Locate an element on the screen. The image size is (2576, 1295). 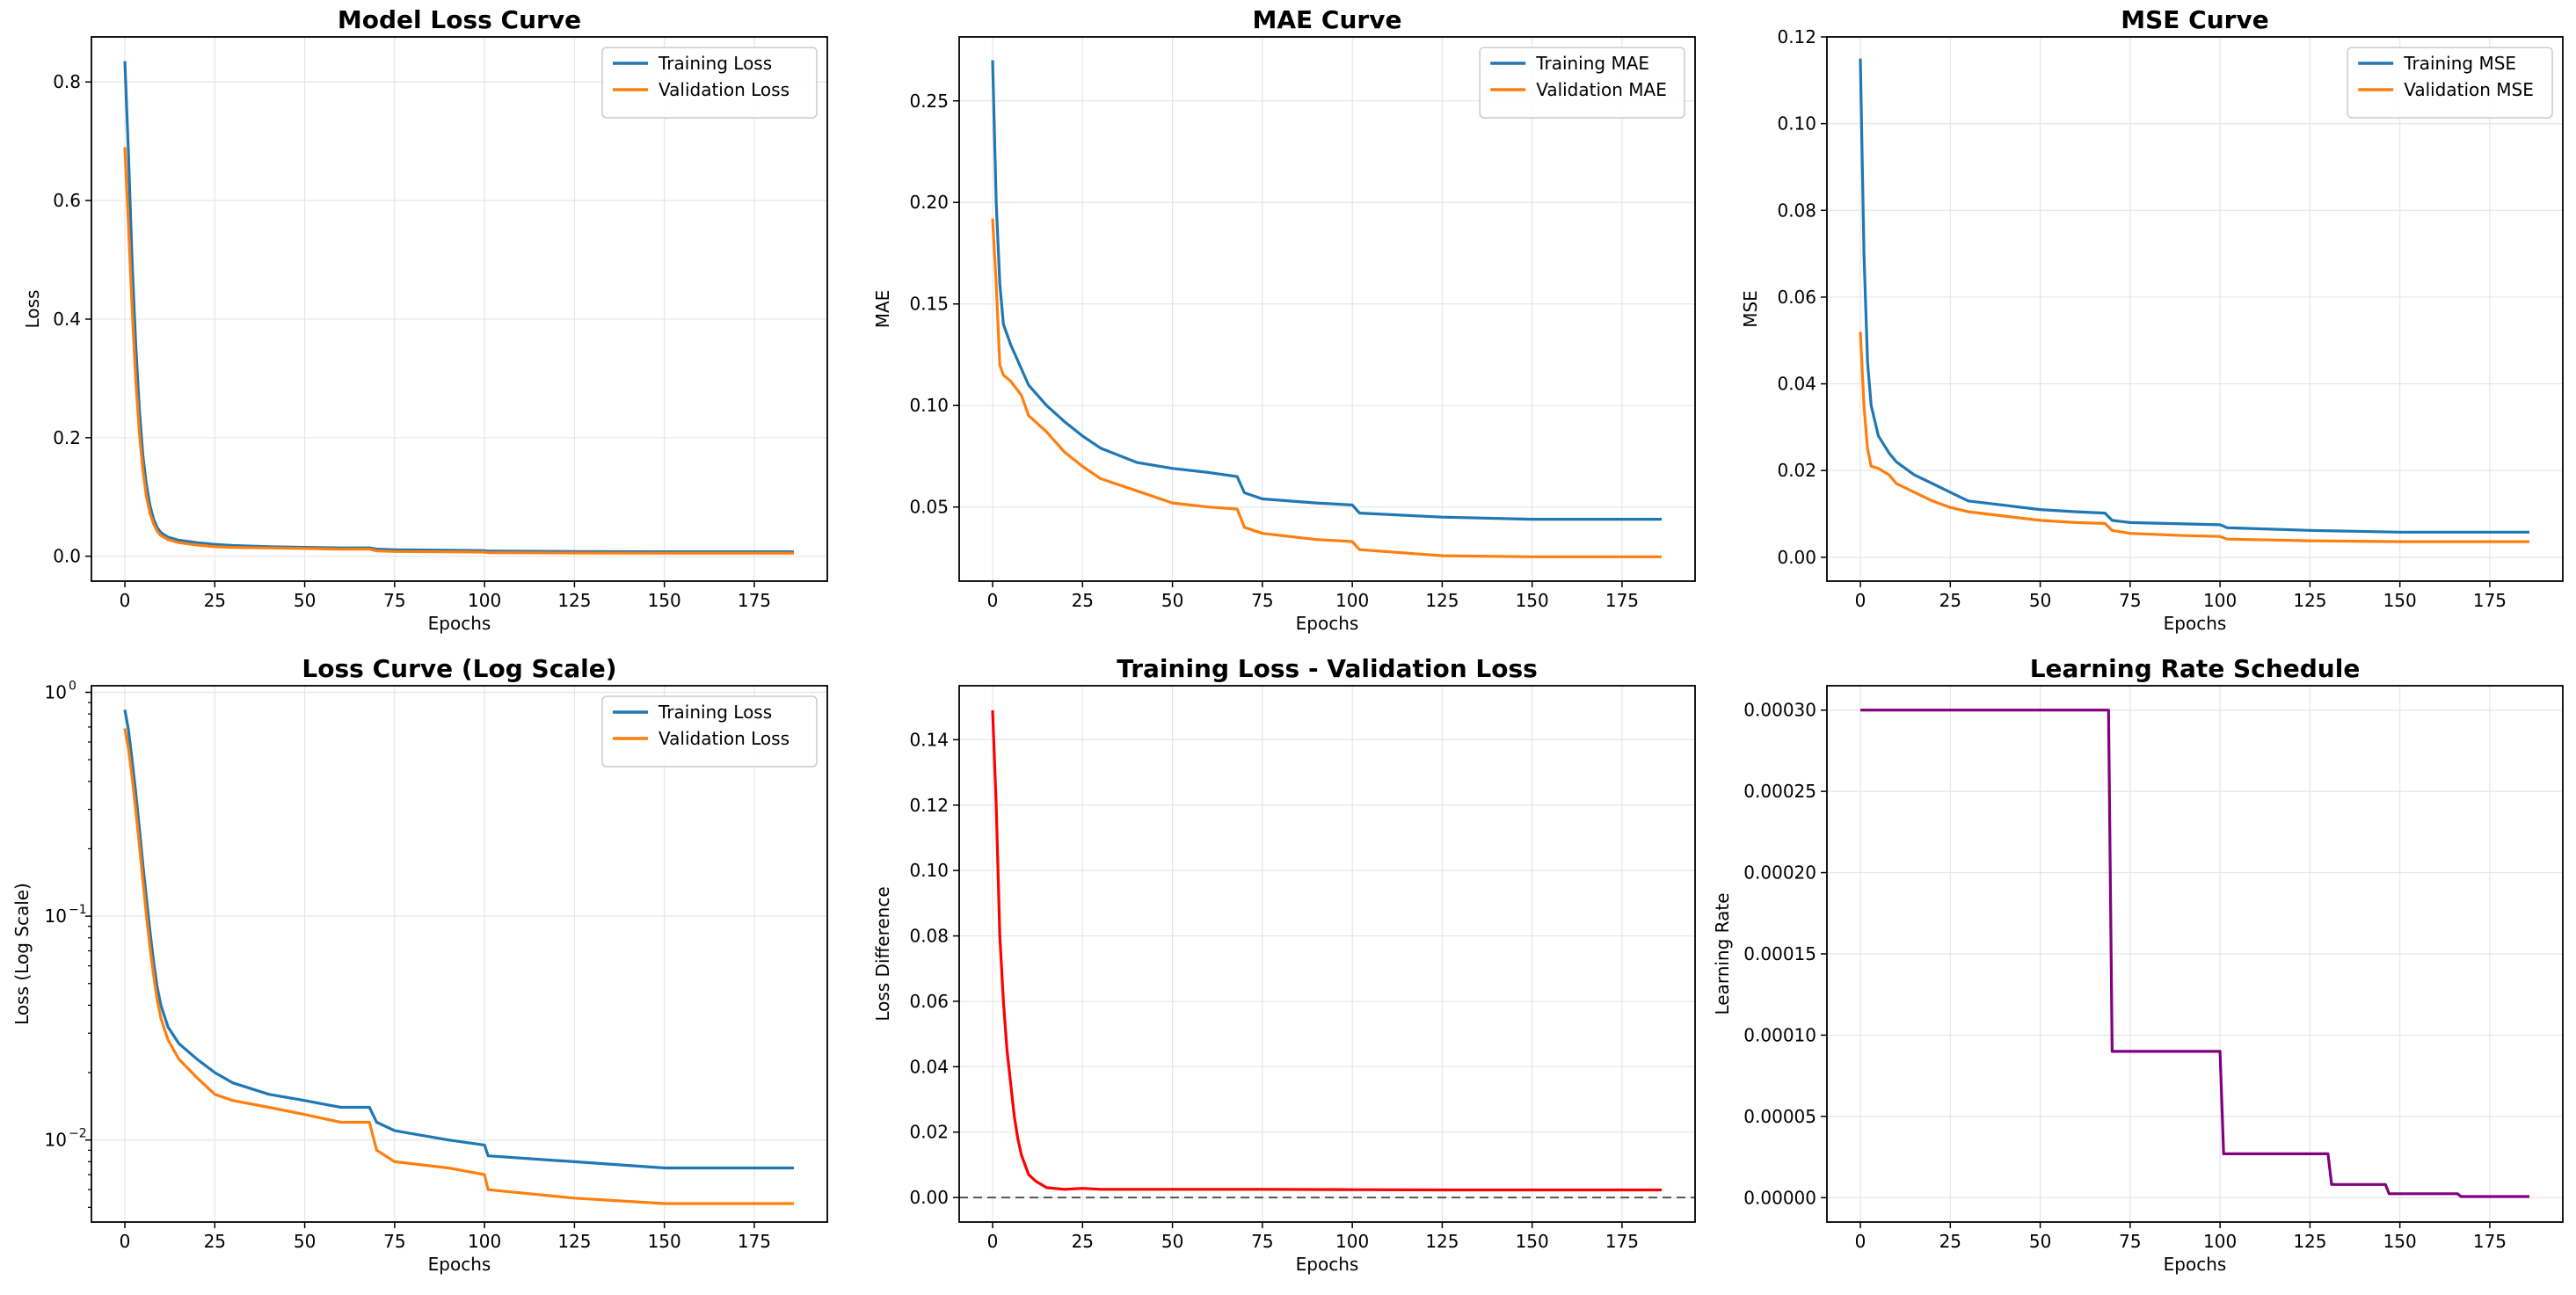
series-line-training-mse is located at coordinates (2194, 296).